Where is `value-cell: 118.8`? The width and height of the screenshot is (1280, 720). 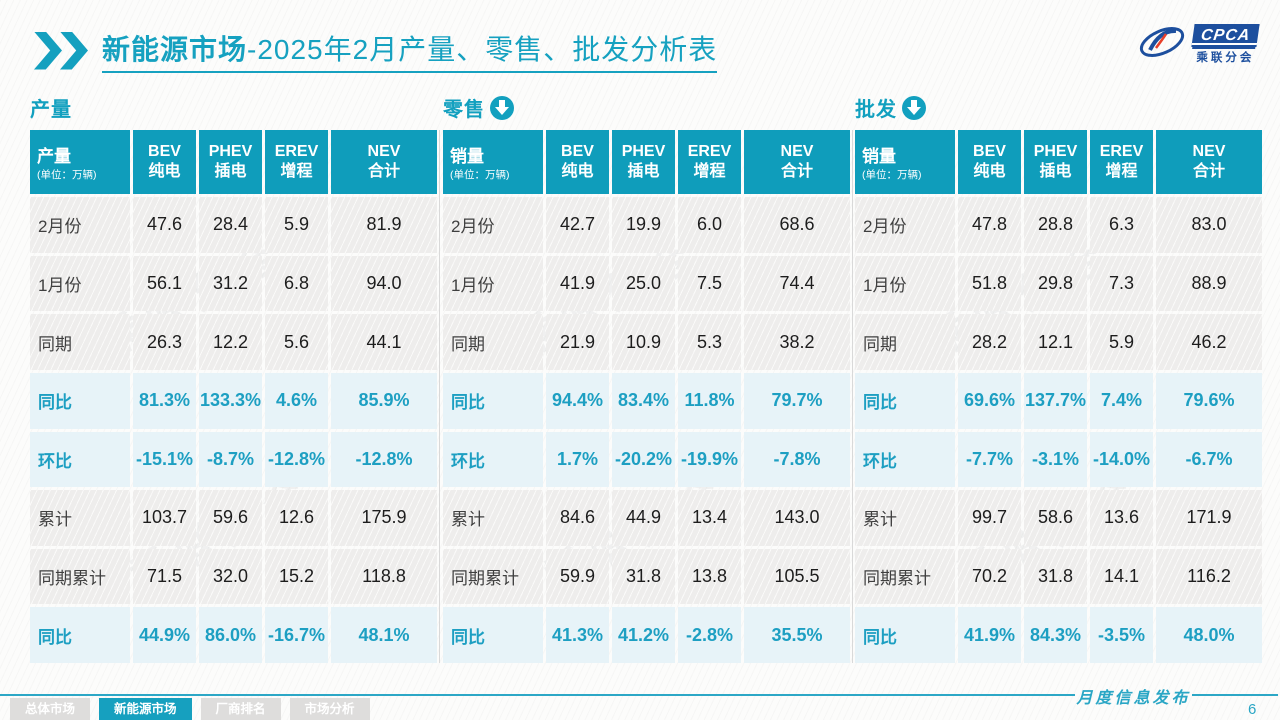
value-cell: 118.8 is located at coordinates (384, 576).